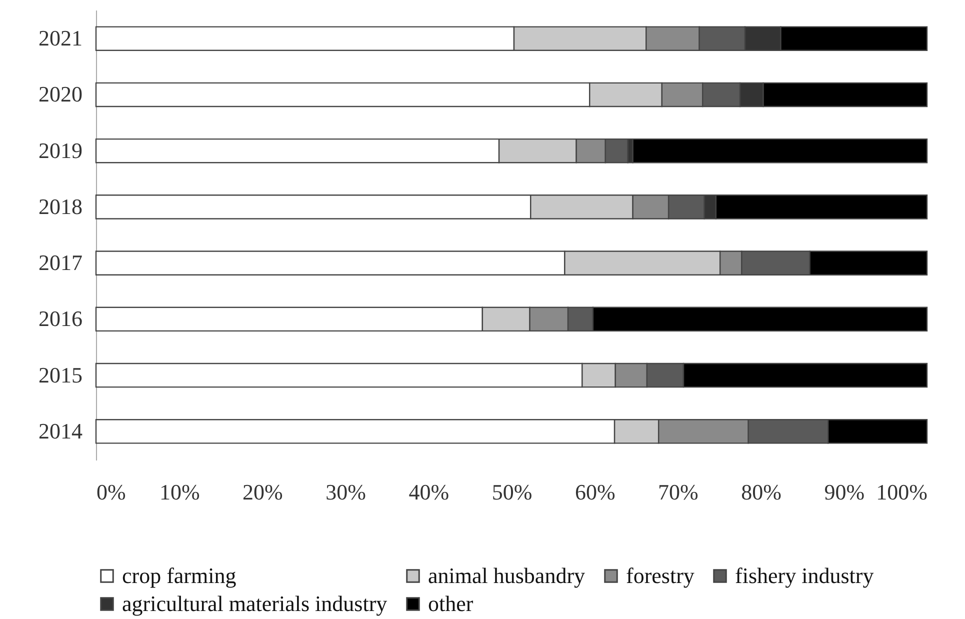  What do you see at coordinates (111, 492) in the screenshot?
I see `x-tick-label: 0%` at bounding box center [111, 492].